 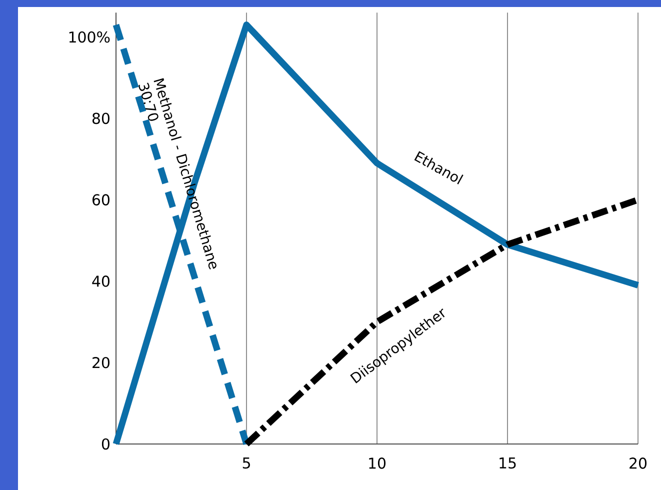 I want to click on x-tick-label: 15, so click(x=508, y=463).